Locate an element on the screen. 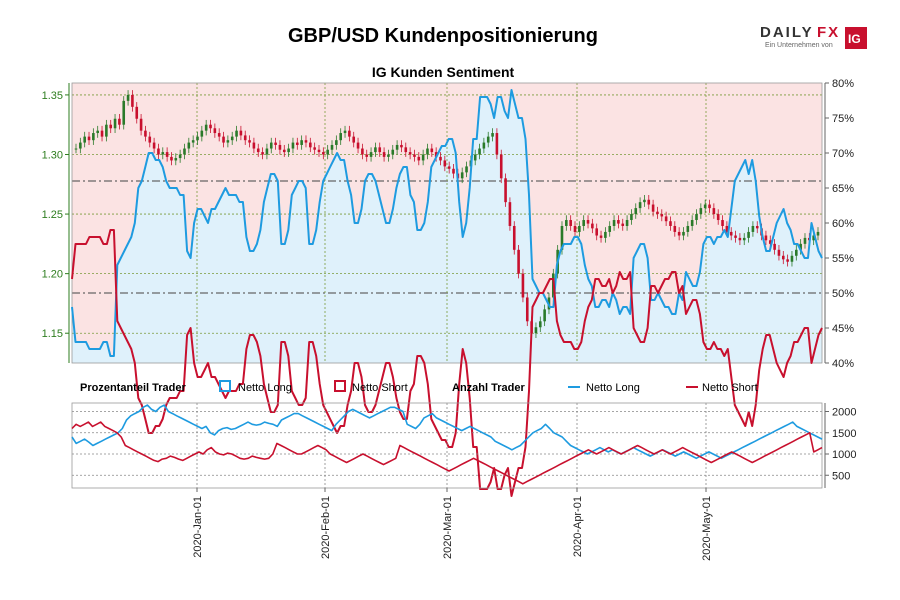  percent-tick-label: 55% is located at coordinates (843, 259).